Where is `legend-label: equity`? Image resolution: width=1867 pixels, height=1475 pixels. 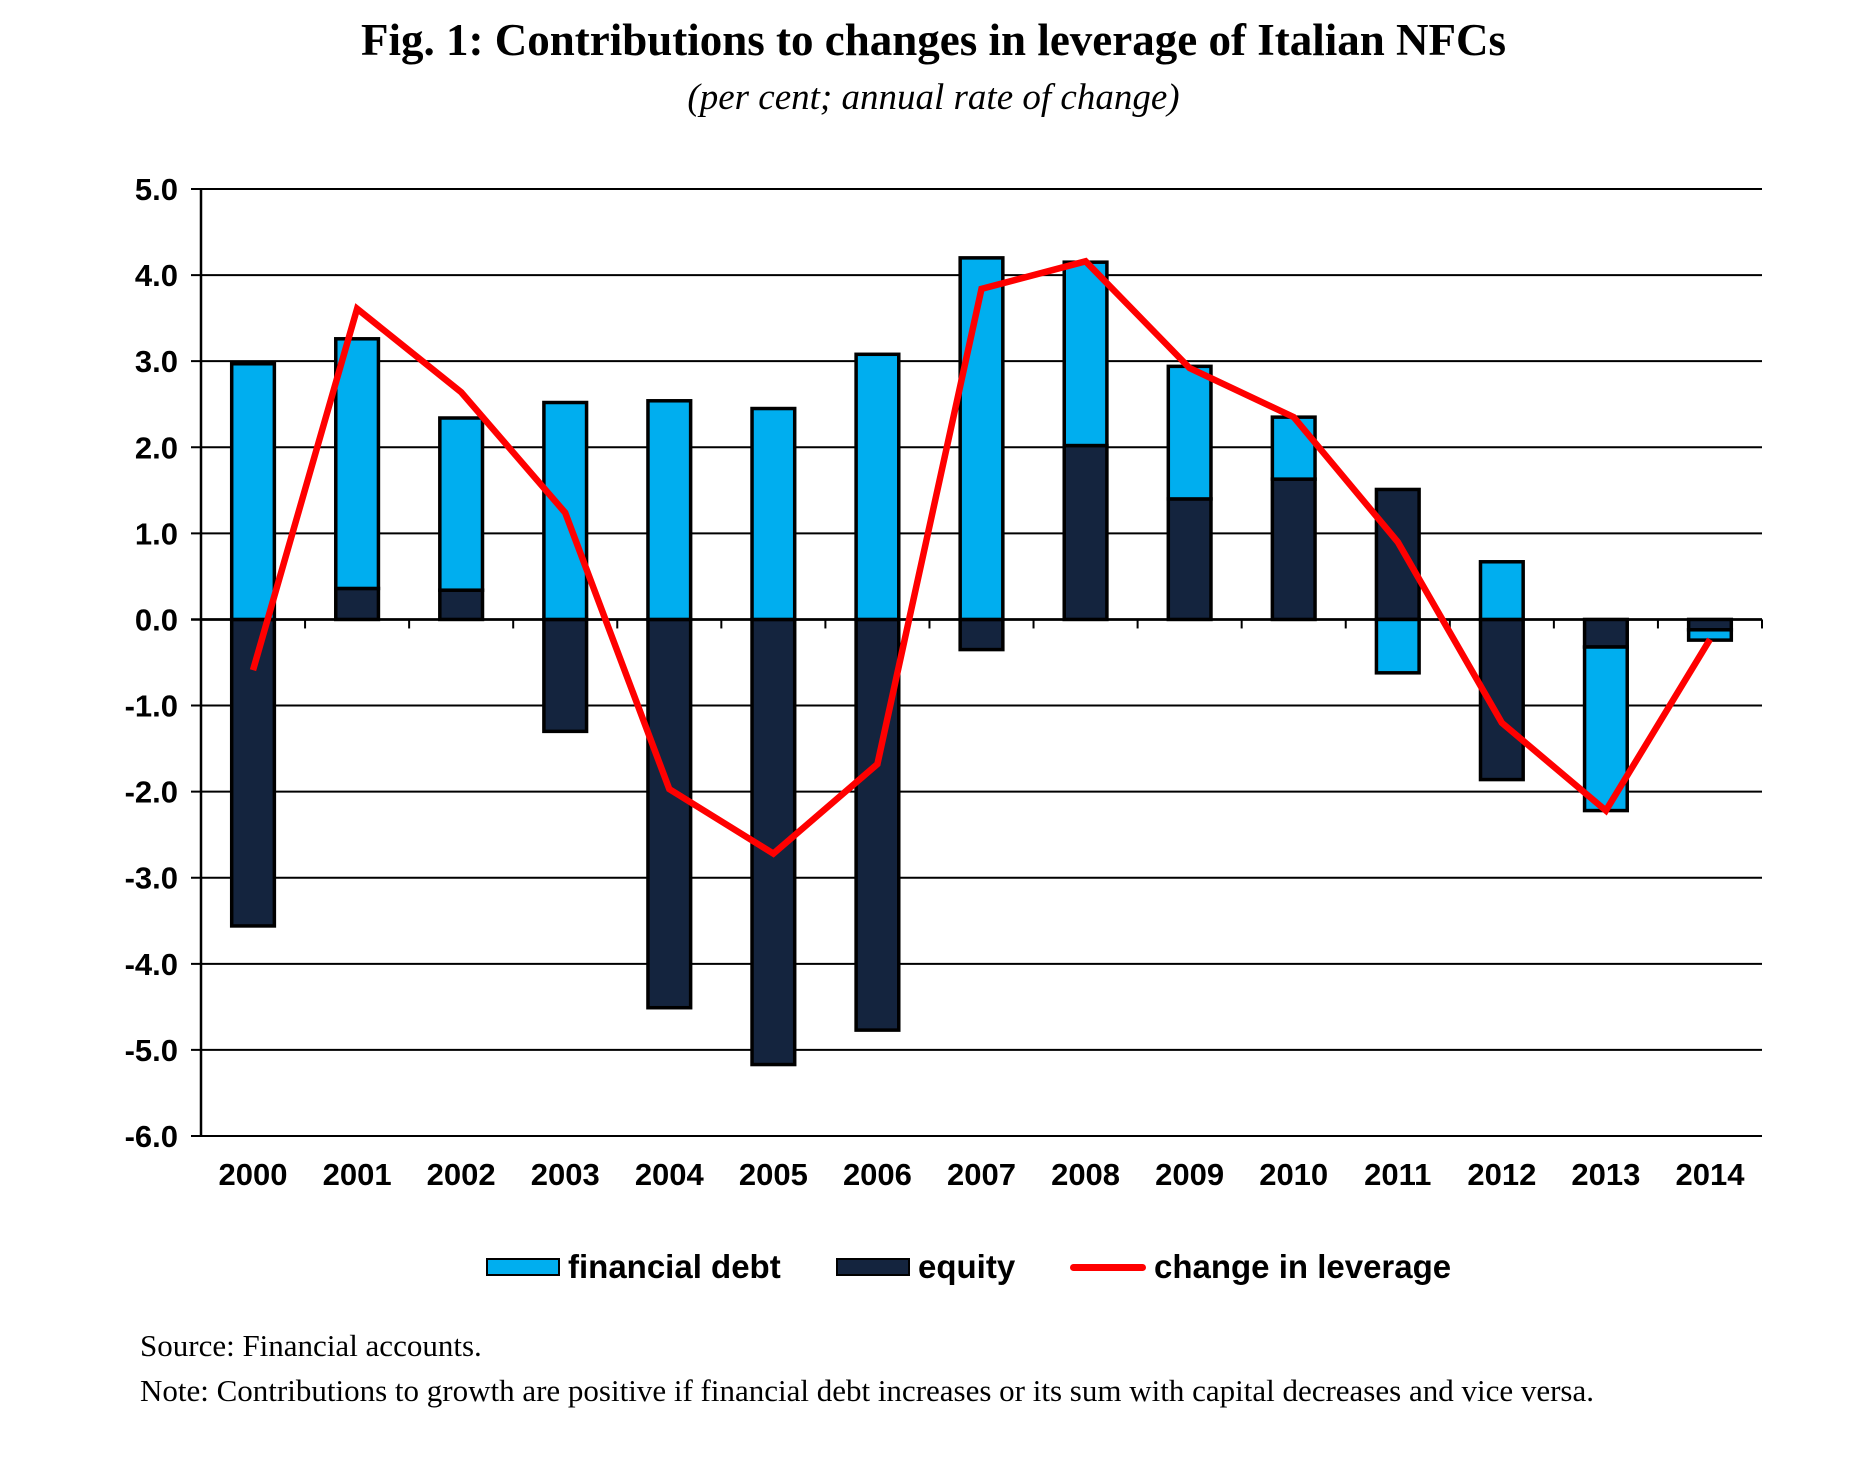
legend-label: equity is located at coordinates (967, 1266).